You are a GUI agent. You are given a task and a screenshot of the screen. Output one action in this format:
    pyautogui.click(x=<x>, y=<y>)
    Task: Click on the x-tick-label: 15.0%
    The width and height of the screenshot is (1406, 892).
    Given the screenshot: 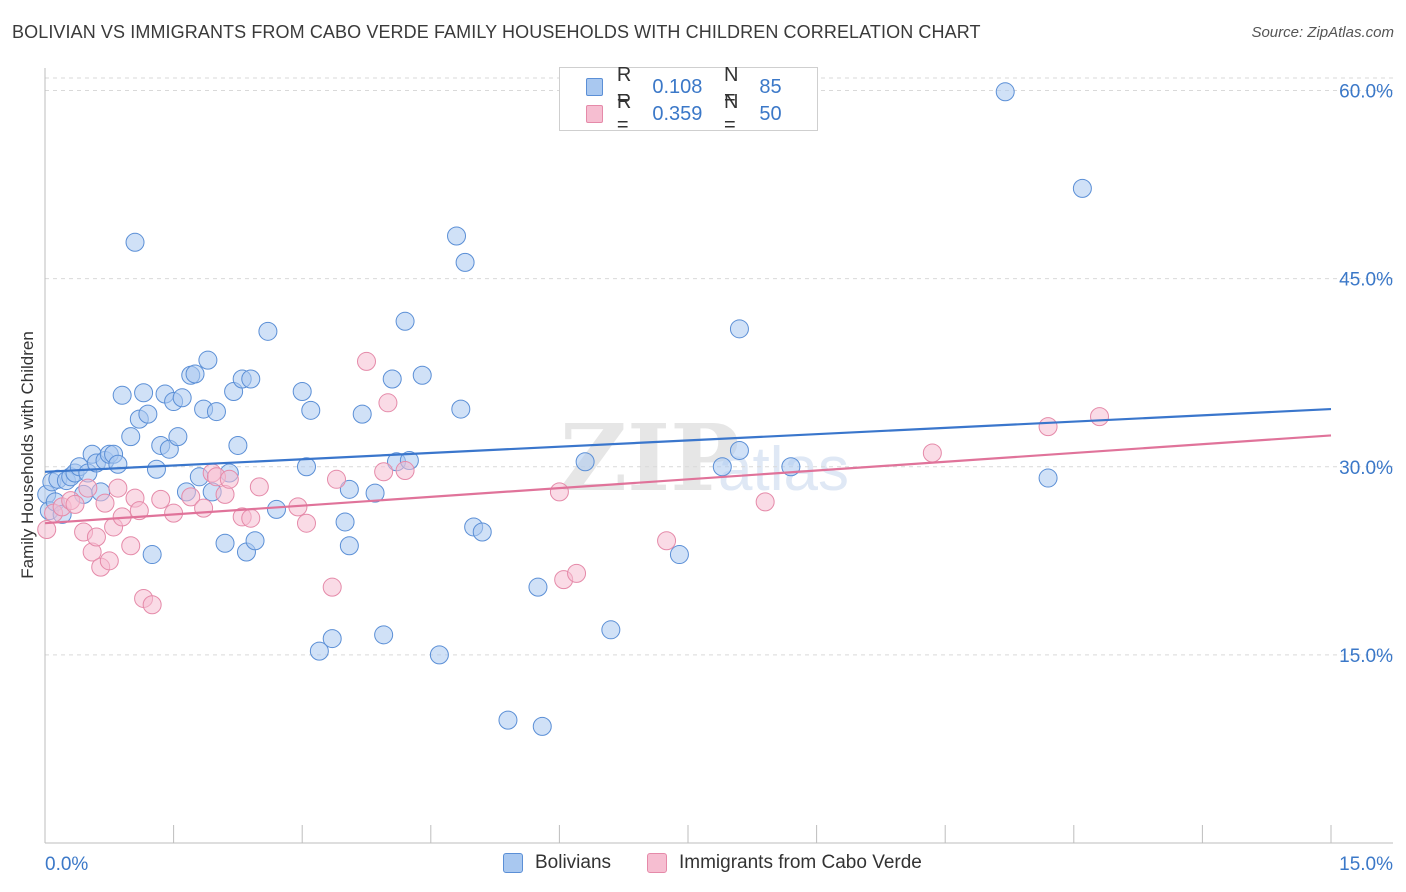 What is the action you would take?
    pyautogui.click(x=1366, y=864)
    